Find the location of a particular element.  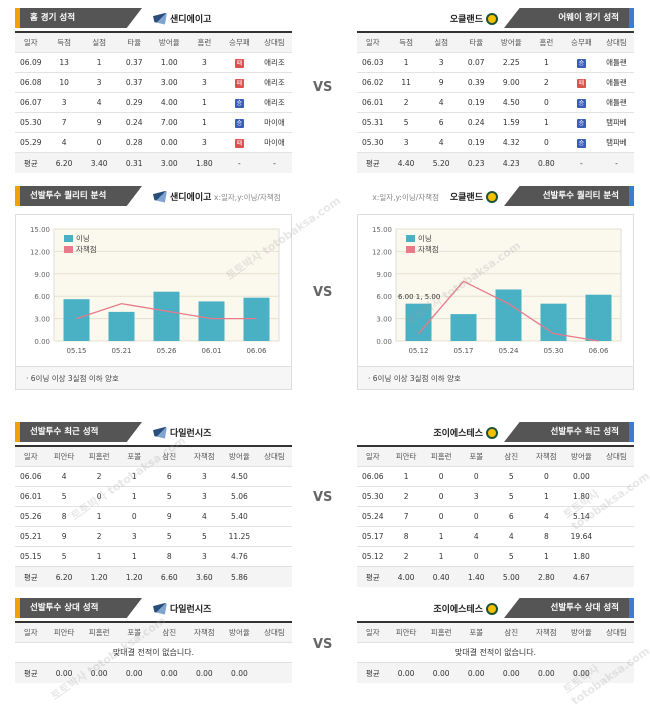

table-cell: 6.20 is located at coordinates (64, 163).